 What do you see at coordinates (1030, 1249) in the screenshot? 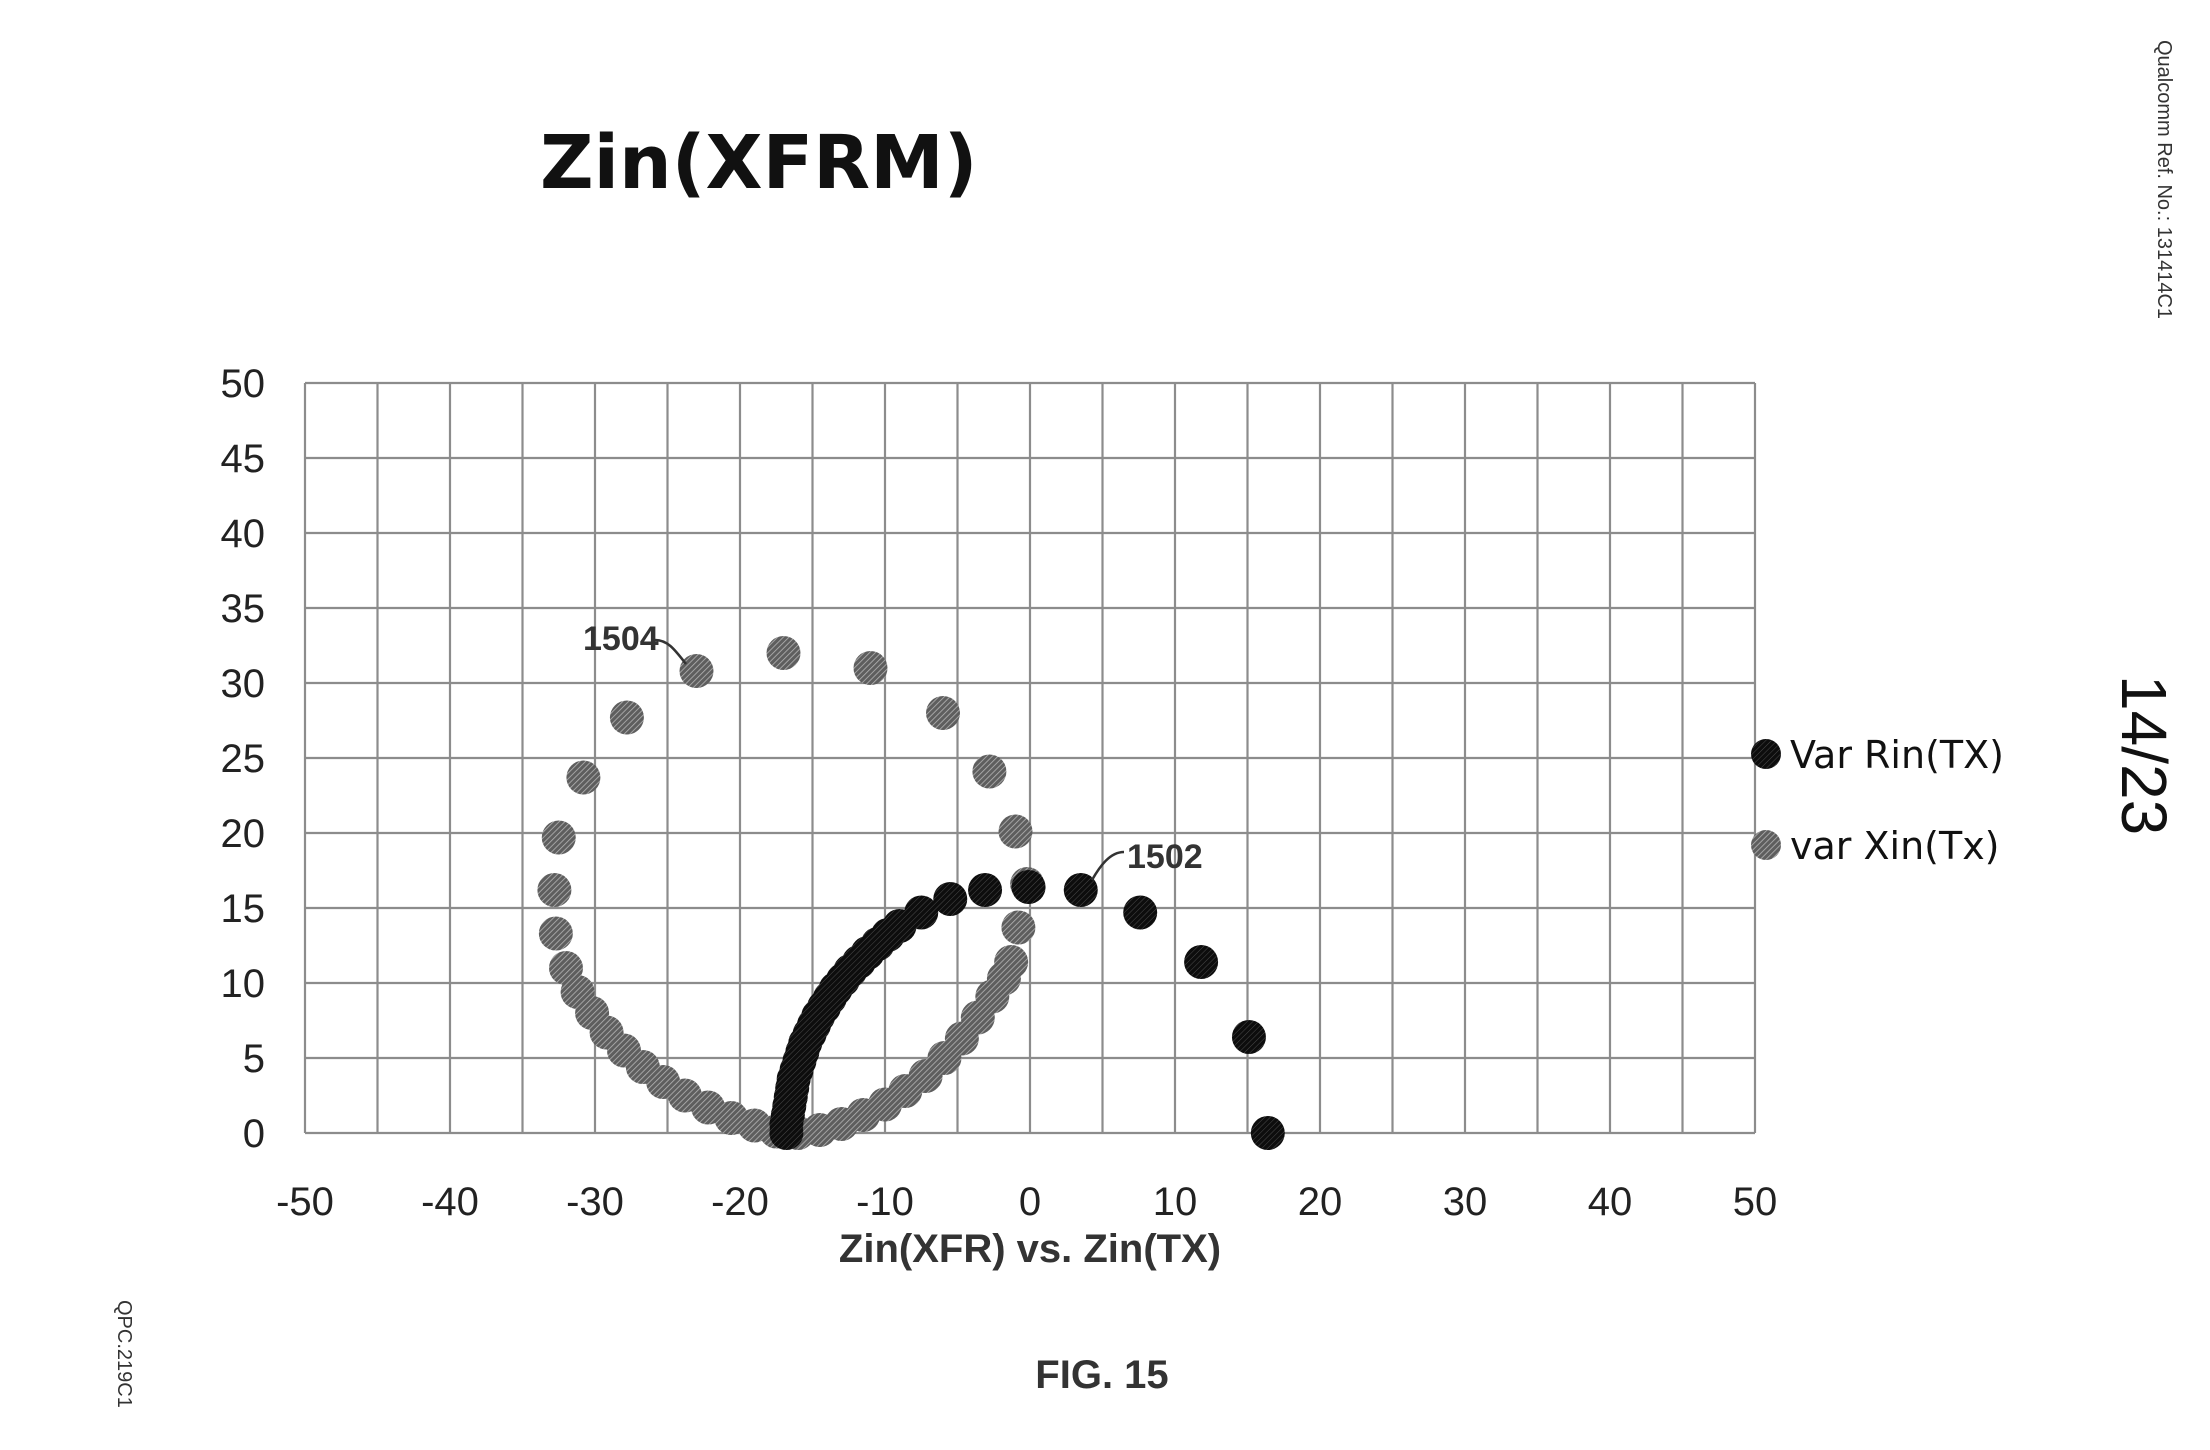
I see `x-axis-label: Zin(XFR) vs. Zin(TX)` at bounding box center [1030, 1249].